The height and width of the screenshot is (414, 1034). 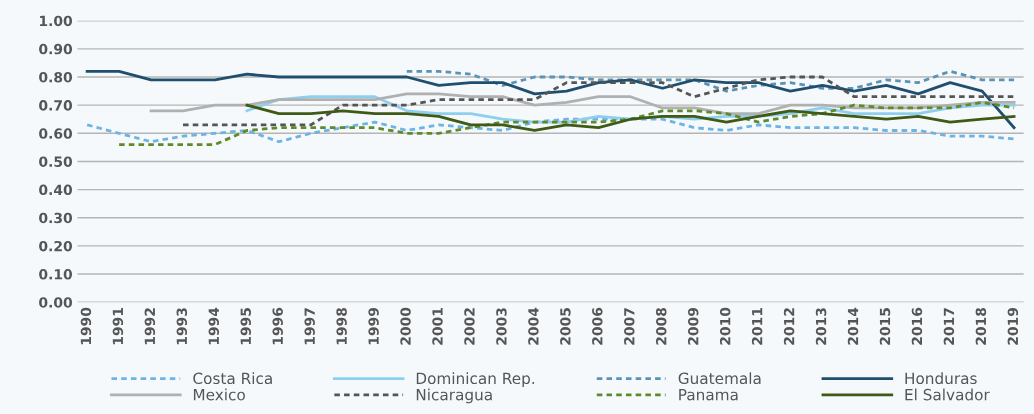 I want to click on y-tick-label: 0.70, so click(x=56, y=105).